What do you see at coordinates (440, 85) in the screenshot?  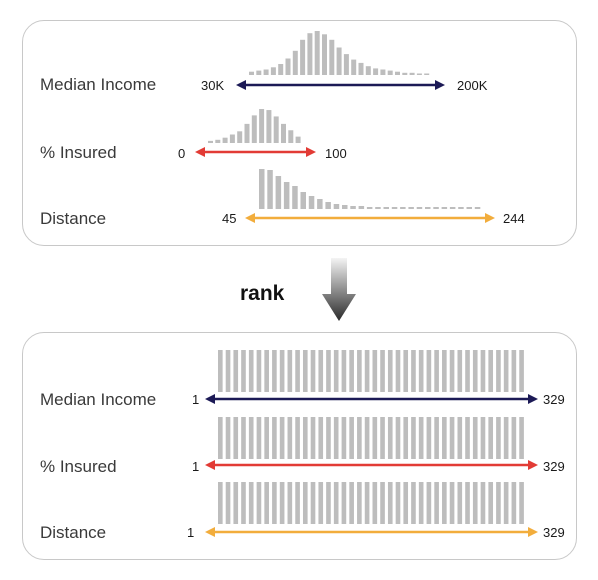 I see `income-axis-arrow-head-right` at bounding box center [440, 85].